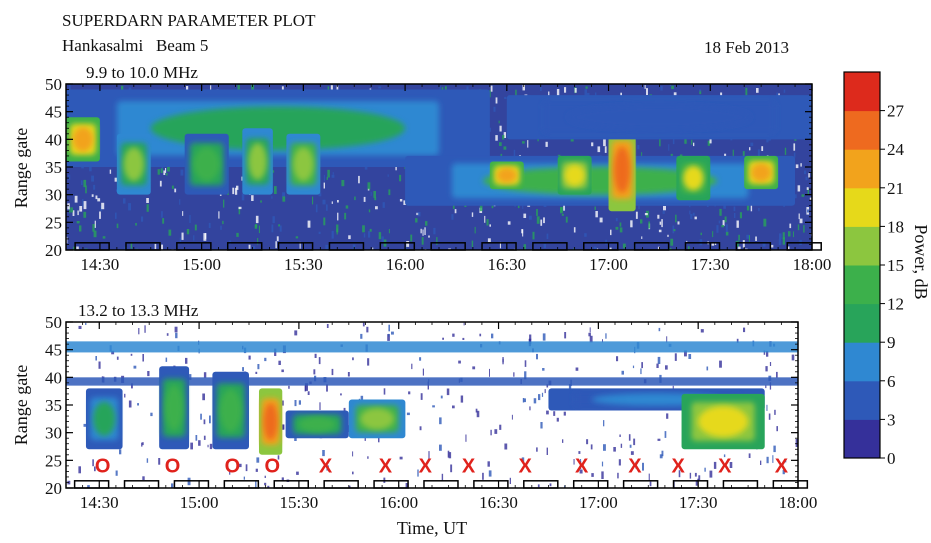 This screenshot has width=931, height=543. I want to click on x-tick-label: 15:30, so click(299, 502).